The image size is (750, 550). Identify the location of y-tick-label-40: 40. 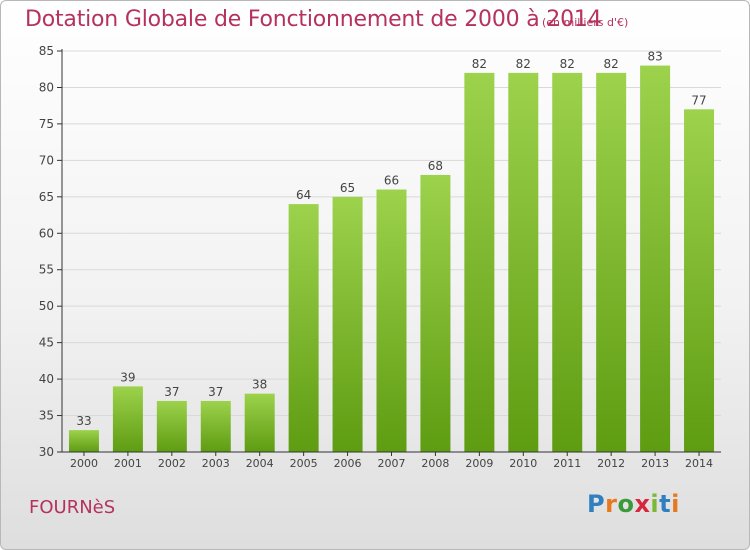
(46, 379).